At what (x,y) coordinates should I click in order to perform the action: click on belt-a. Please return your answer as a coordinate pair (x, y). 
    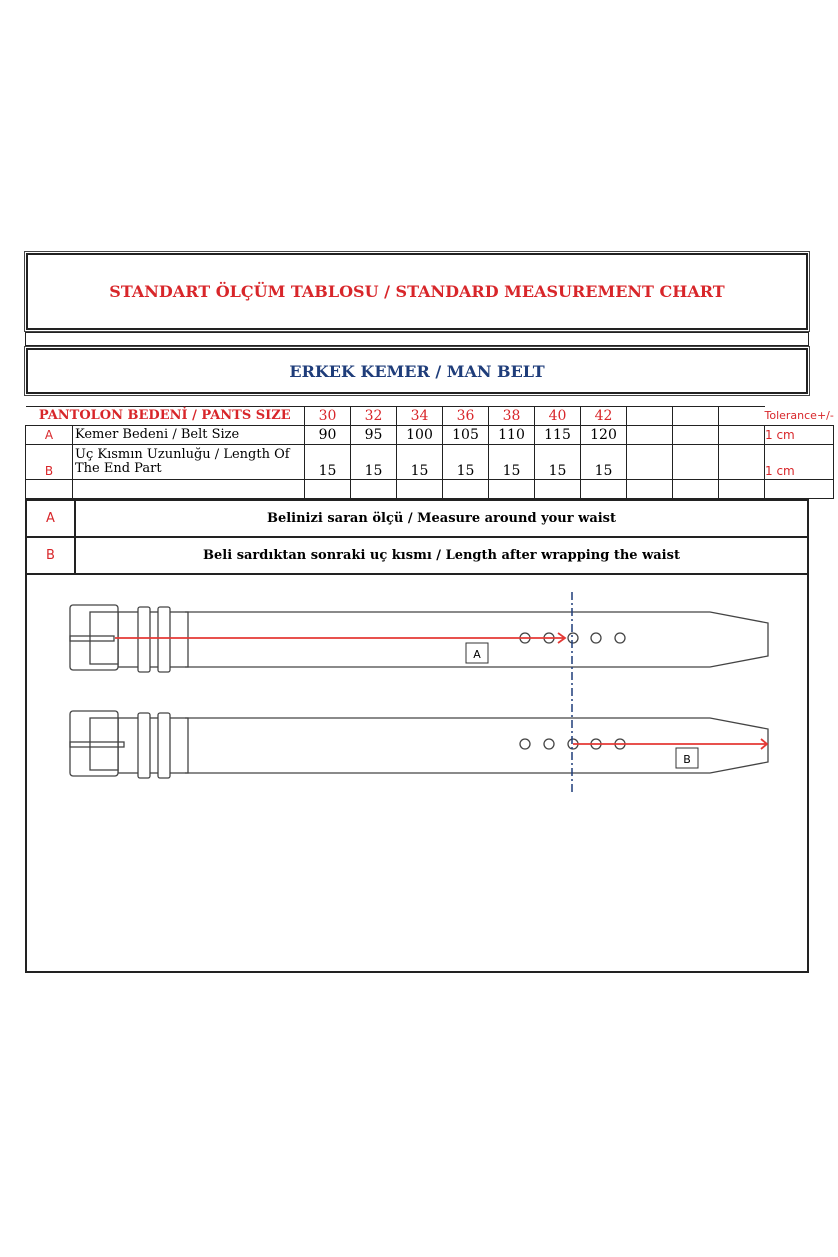
    Looking at the image, I should click on (419, 638).